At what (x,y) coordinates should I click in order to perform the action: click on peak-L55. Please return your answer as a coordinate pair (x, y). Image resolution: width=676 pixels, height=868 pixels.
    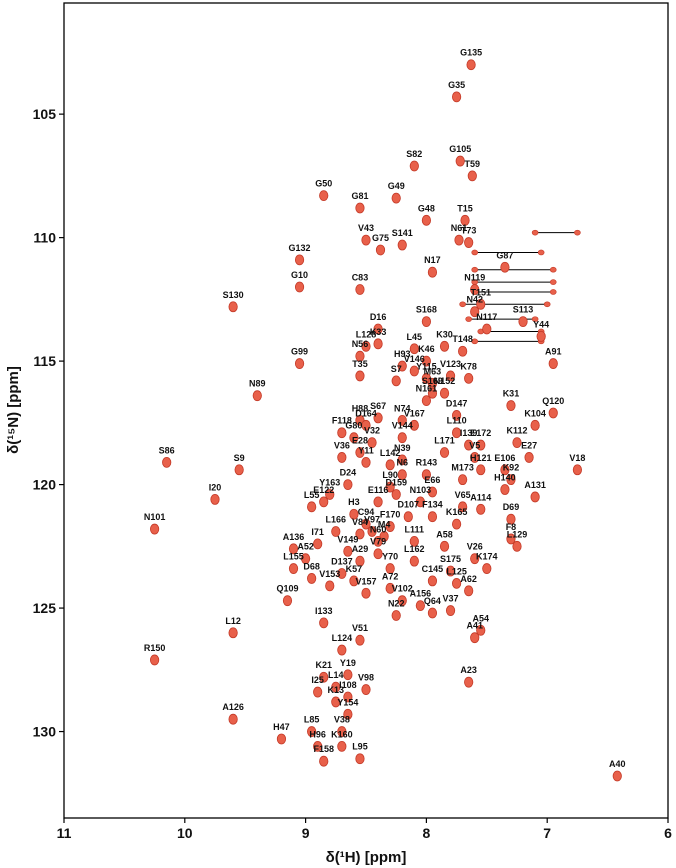
    Looking at the image, I should click on (312, 507).